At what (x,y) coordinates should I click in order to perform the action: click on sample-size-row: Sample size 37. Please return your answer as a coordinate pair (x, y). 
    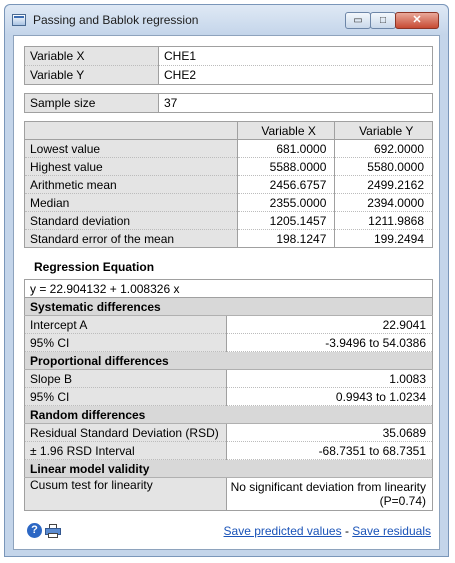
    Looking at the image, I should click on (228, 103).